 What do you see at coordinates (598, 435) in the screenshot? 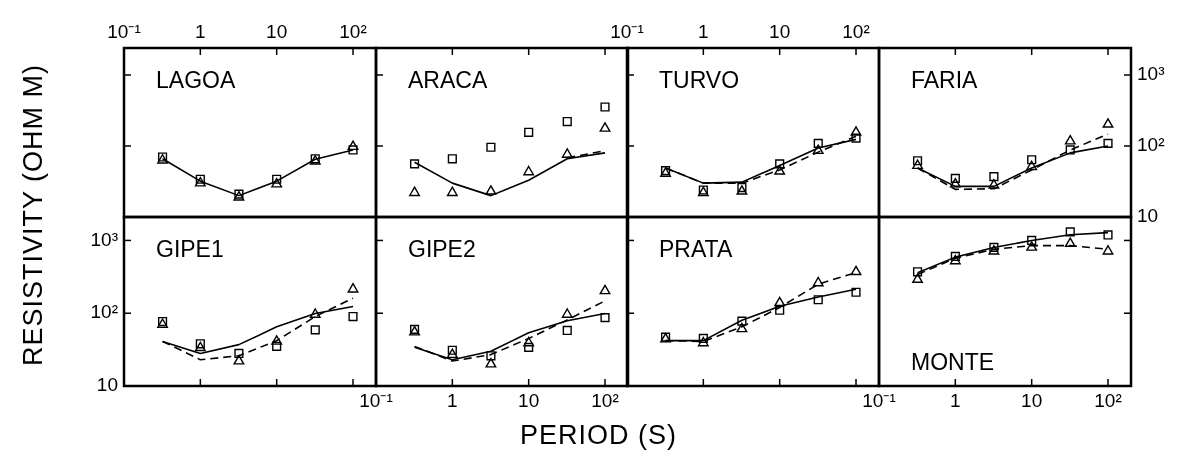
I see `x-axis-title: PERIOD (S)` at bounding box center [598, 435].